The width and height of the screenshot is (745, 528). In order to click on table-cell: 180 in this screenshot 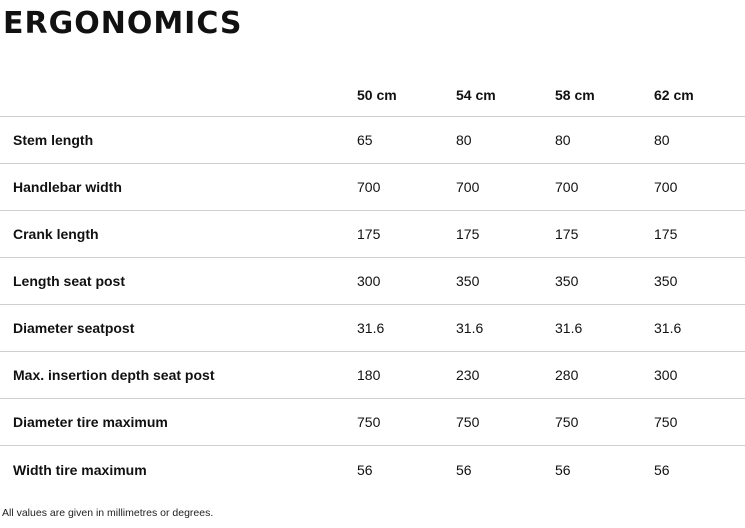, I will do `click(369, 375)`.